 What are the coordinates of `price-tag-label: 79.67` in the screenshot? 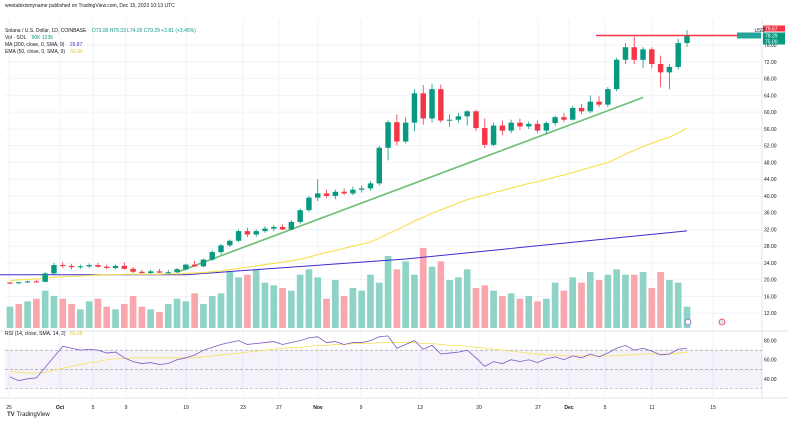 It's located at (771, 29).